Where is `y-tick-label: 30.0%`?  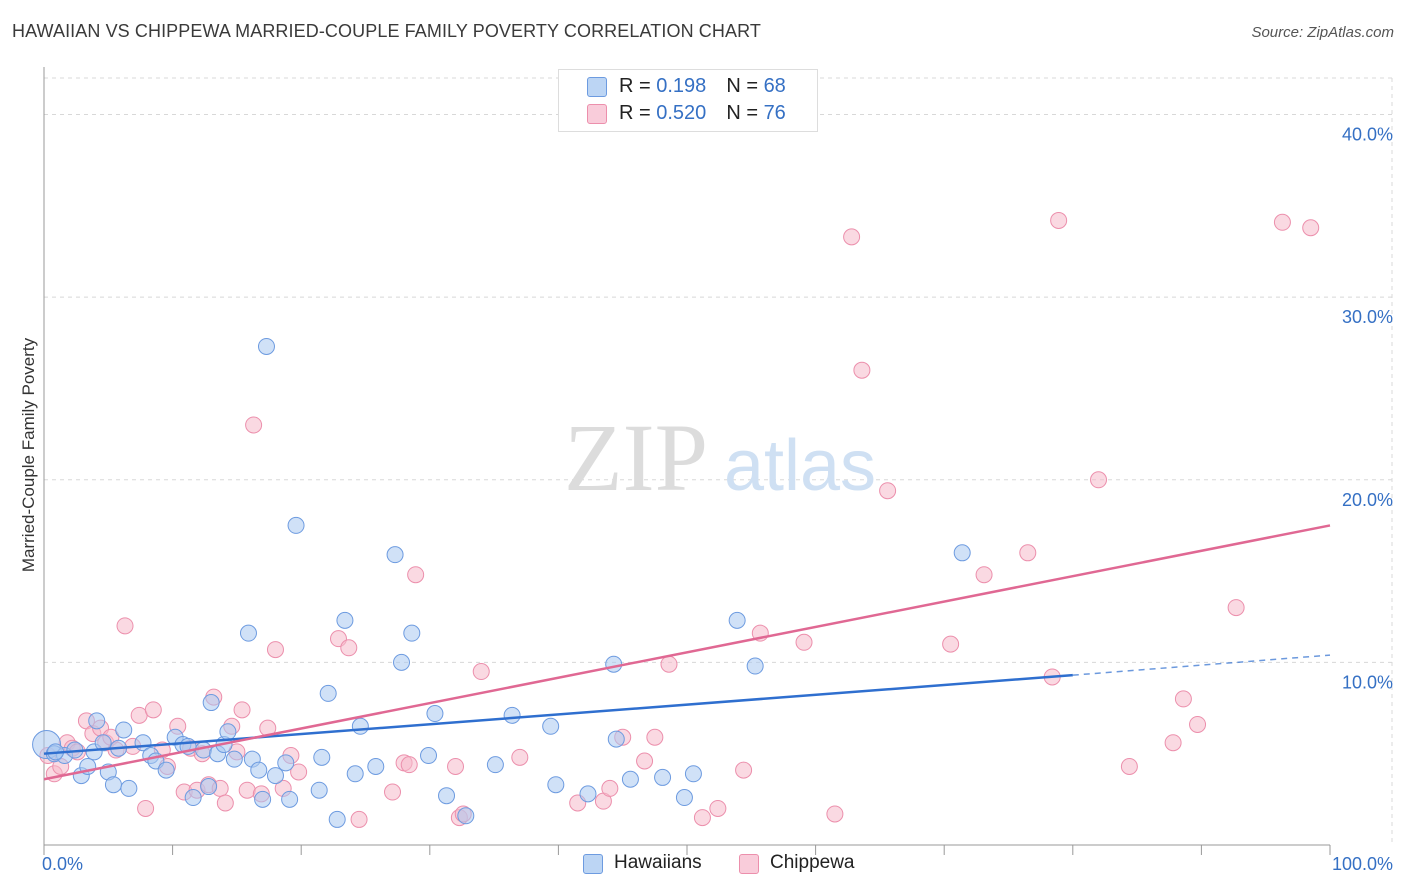
y-tick-label: 30.0% is located at coordinates (1367, 317).